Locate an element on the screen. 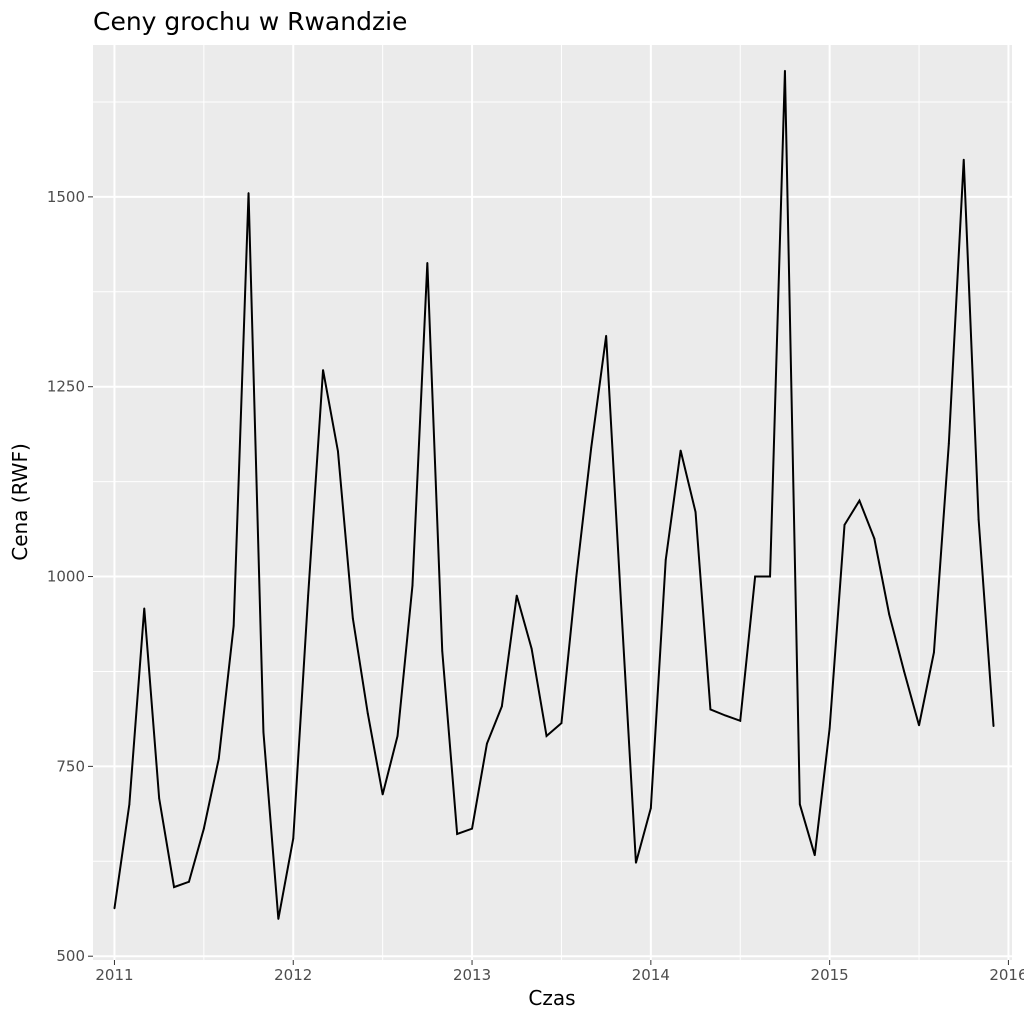 This screenshot has height=1024, width=1024. x-axis: 2011 2012 2013 2014 2015 2016 is located at coordinates (559, 972).